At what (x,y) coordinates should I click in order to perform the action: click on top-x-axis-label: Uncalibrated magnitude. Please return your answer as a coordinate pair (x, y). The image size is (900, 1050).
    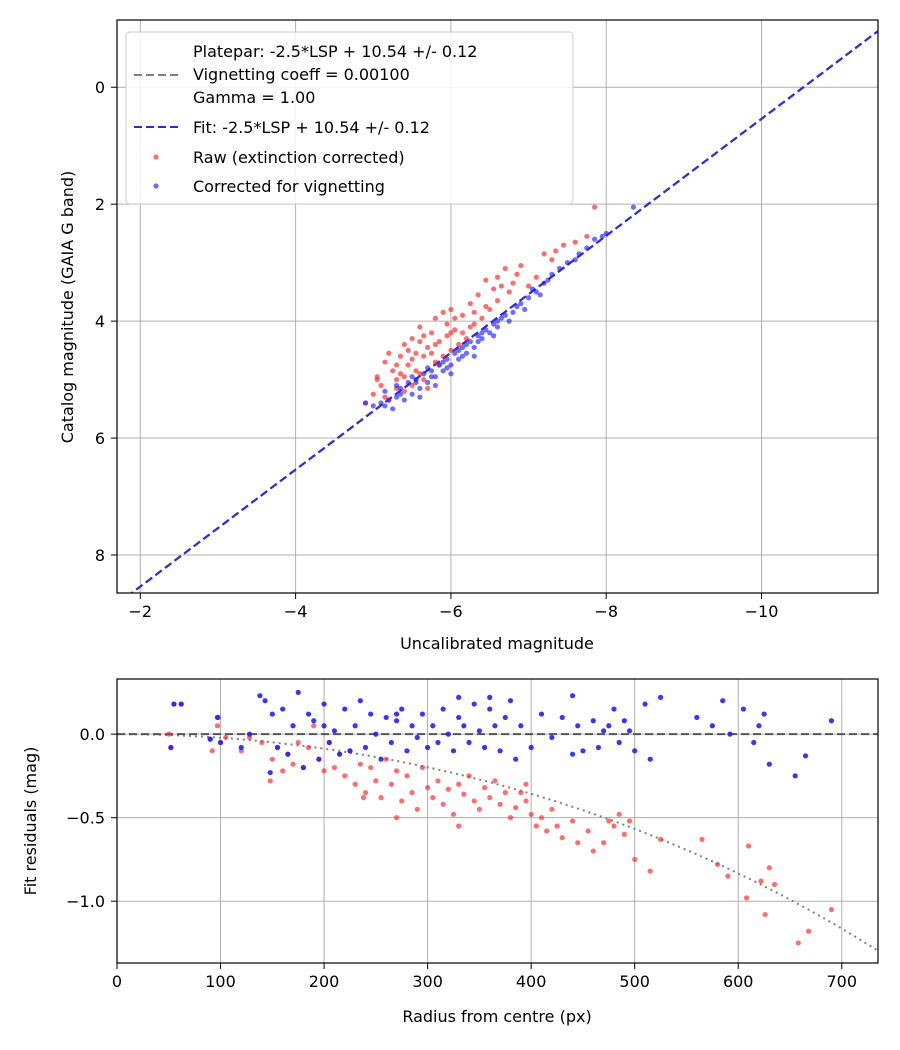
    Looking at the image, I should click on (497, 643).